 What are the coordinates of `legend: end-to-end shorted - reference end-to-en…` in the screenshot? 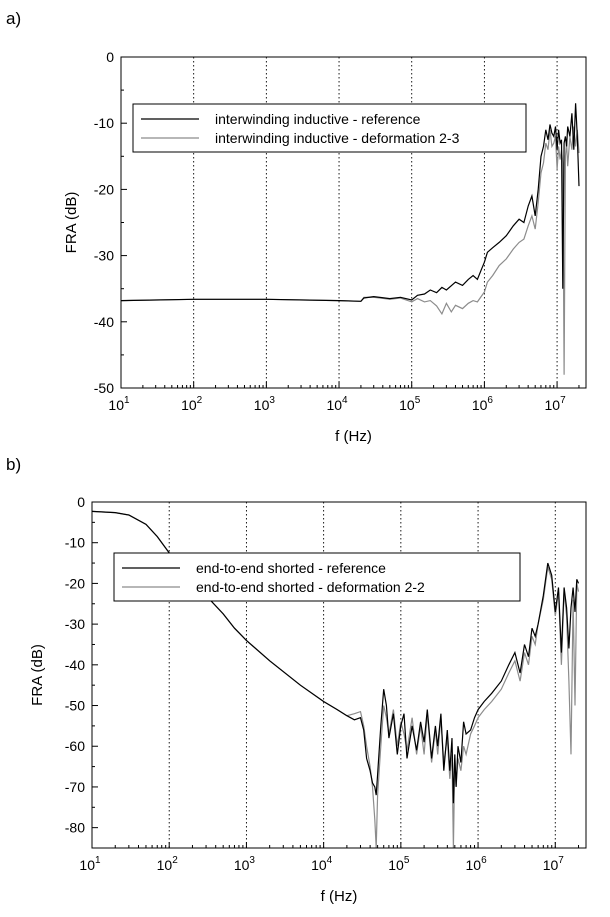 It's located at (317, 577).